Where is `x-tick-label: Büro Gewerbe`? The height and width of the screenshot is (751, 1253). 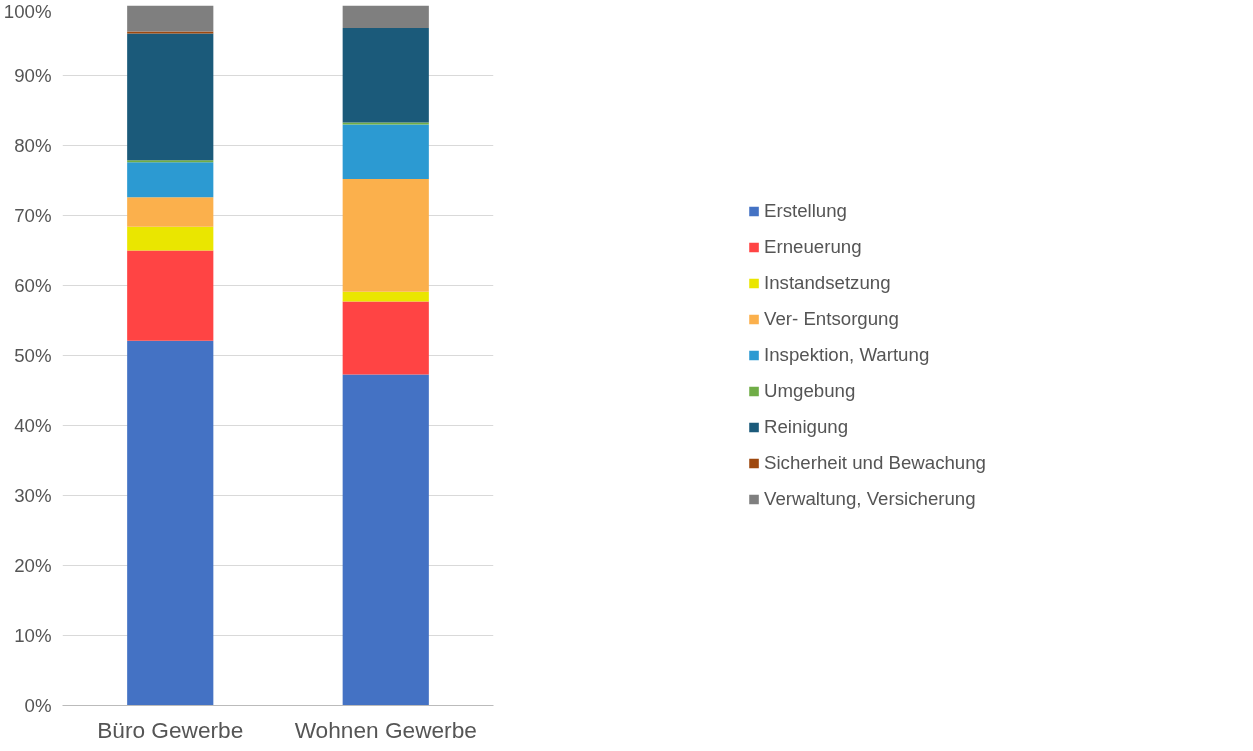 x-tick-label: Büro Gewerbe is located at coordinates (170, 729).